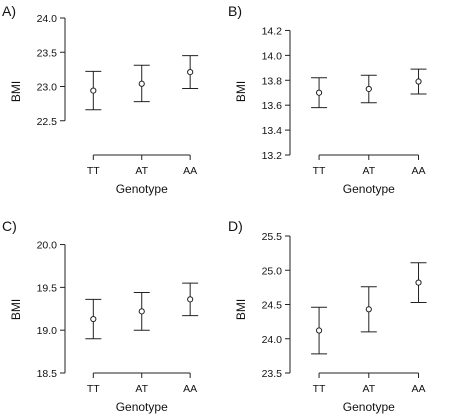 The height and width of the screenshot is (418, 449). I want to click on y-tick-label: 19.0, so click(47, 331).